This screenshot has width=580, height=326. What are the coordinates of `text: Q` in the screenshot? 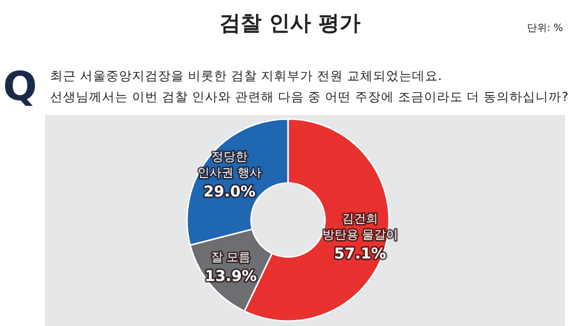 It's located at (20, 87).